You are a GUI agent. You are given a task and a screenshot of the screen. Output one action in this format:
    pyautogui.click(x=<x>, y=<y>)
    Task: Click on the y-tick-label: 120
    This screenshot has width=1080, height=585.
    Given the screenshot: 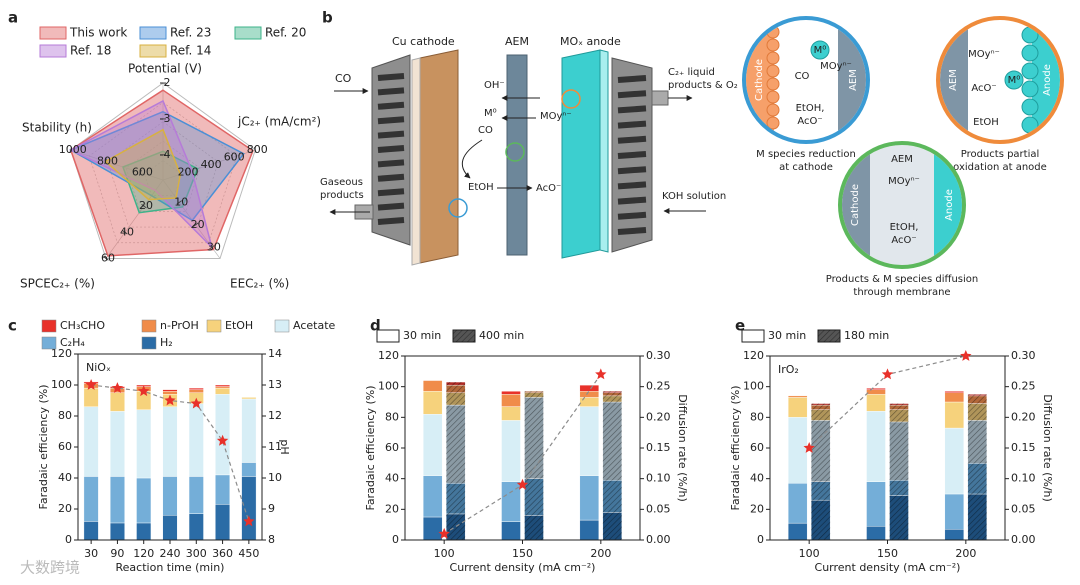 What is the action you would take?
    pyautogui.click(x=753, y=355)
    